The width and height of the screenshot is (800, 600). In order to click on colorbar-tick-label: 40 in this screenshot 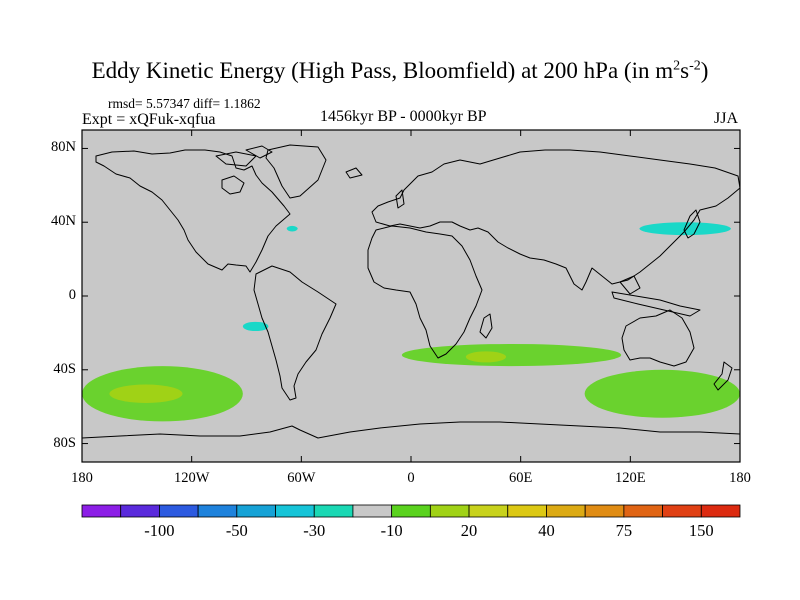, I will do `click(546, 530)`.